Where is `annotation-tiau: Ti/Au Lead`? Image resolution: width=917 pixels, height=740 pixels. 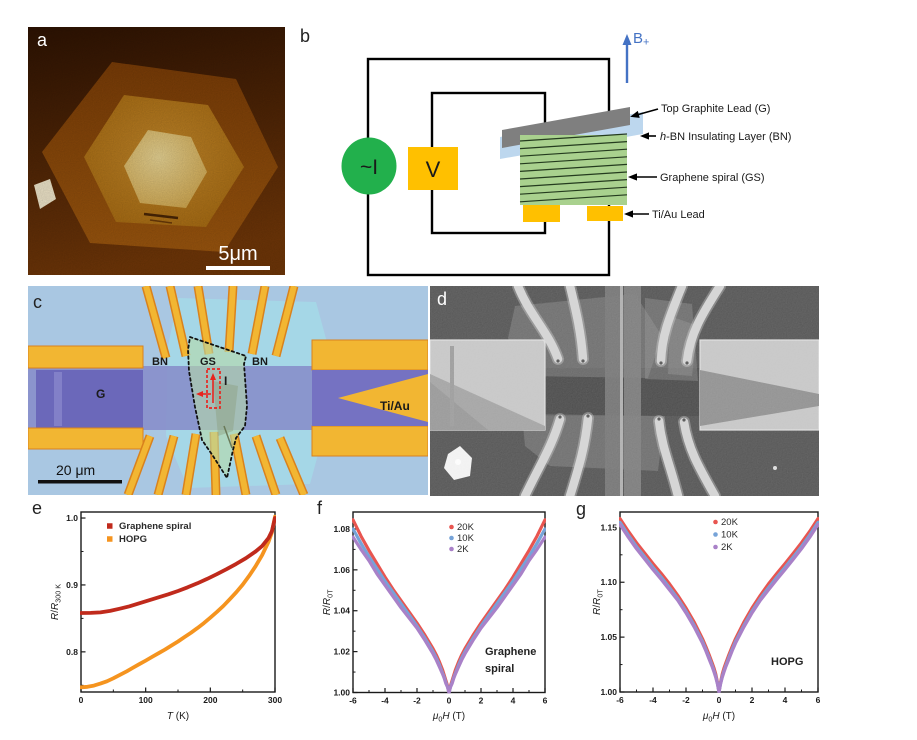
annotation-tiau: Ti/Au Lead is located at coordinates (678, 215).